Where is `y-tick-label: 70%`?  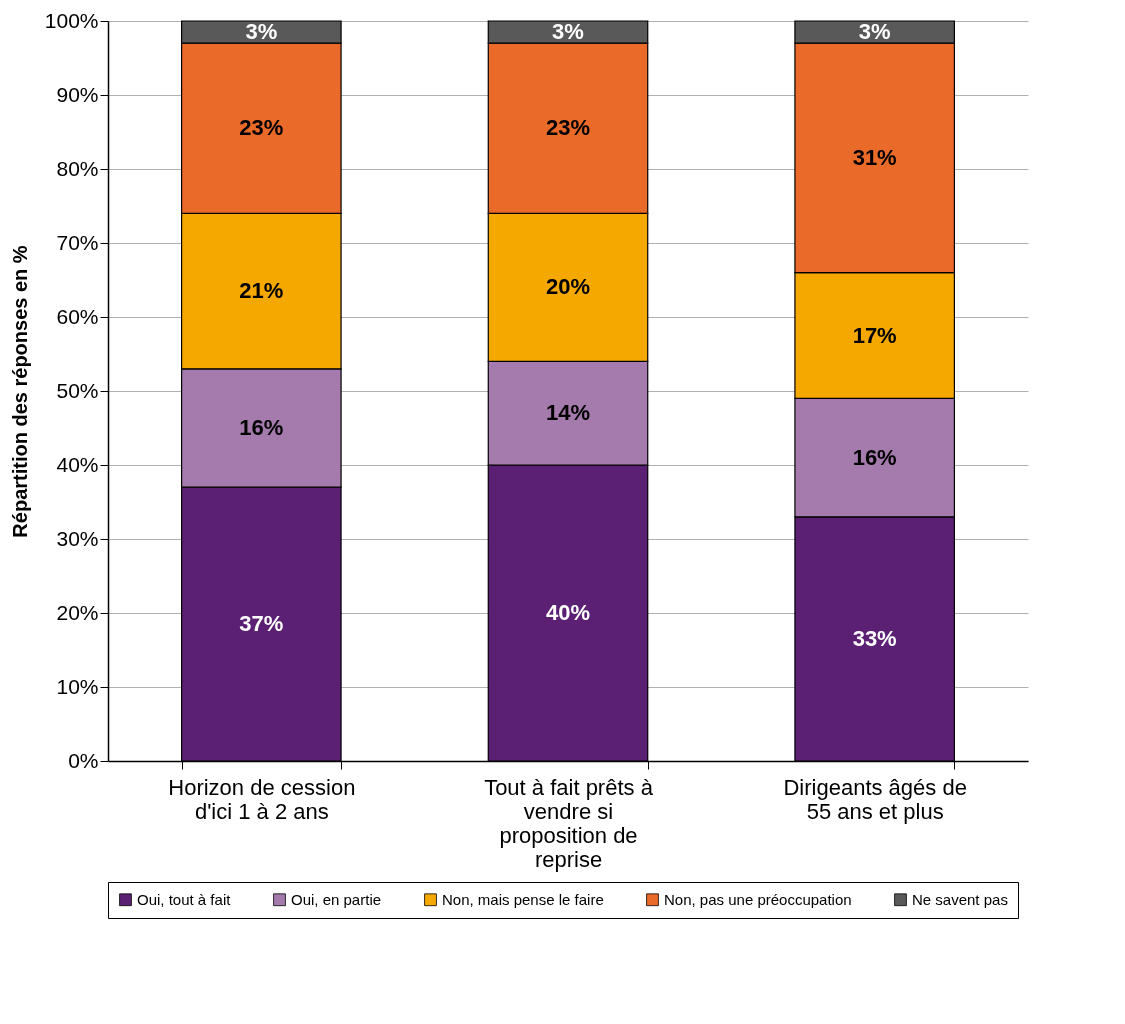 y-tick-label: 70% is located at coordinates (77, 242).